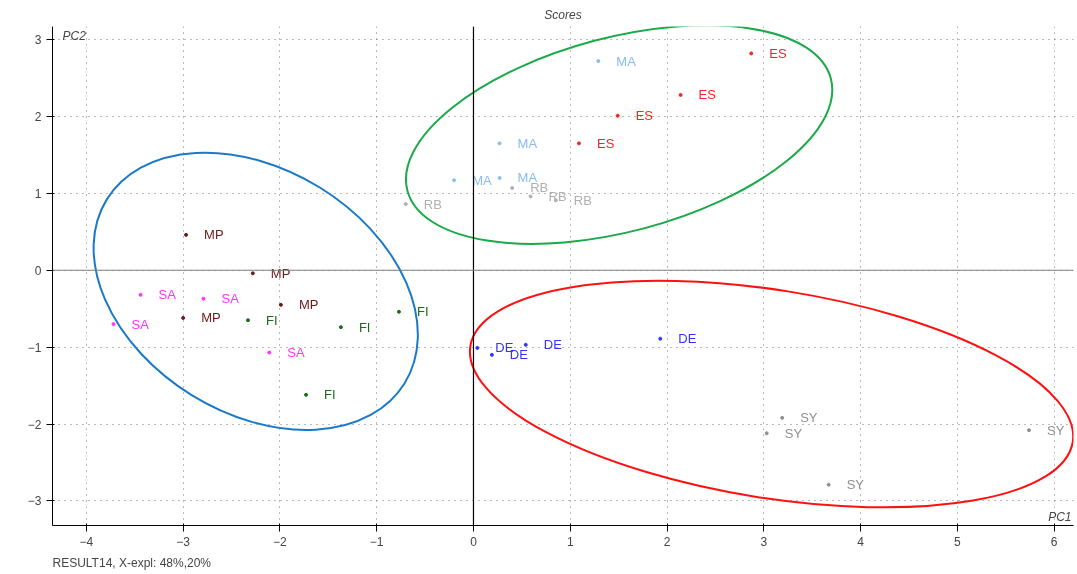 The width and height of the screenshot is (1077, 574). Describe the element at coordinates (958, 541) in the screenshot. I see `x-tick-label: 5` at that location.